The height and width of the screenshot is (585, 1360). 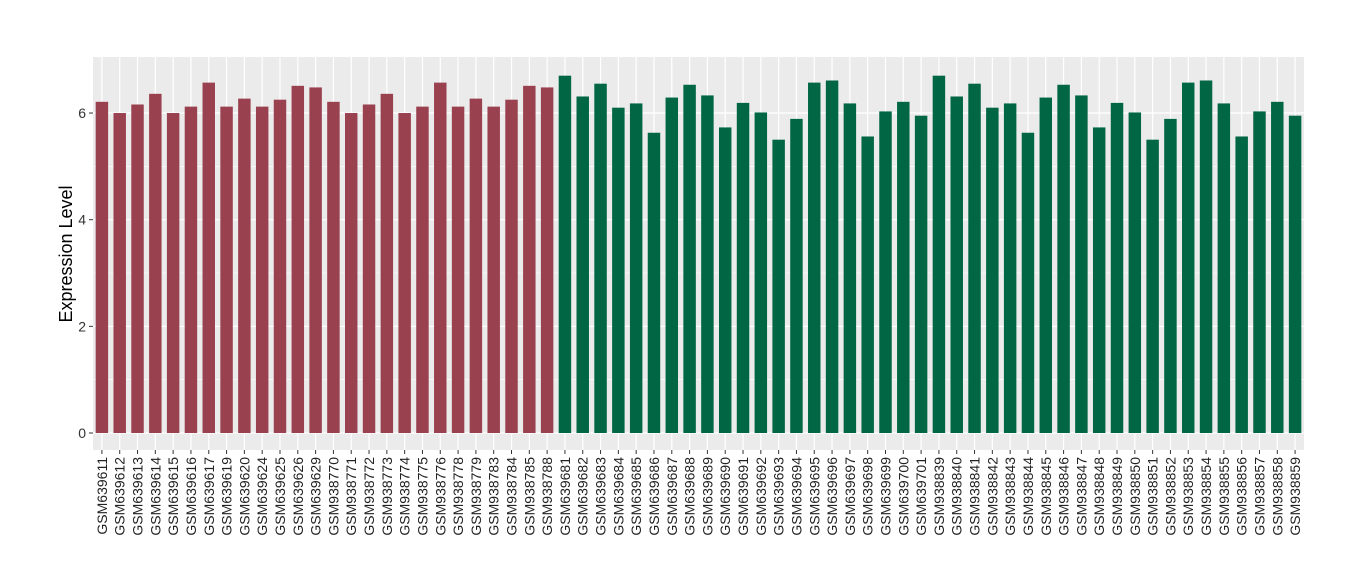 What do you see at coordinates (832, 496) in the screenshot?
I see `x-tick-label: GSM639696` at bounding box center [832, 496].